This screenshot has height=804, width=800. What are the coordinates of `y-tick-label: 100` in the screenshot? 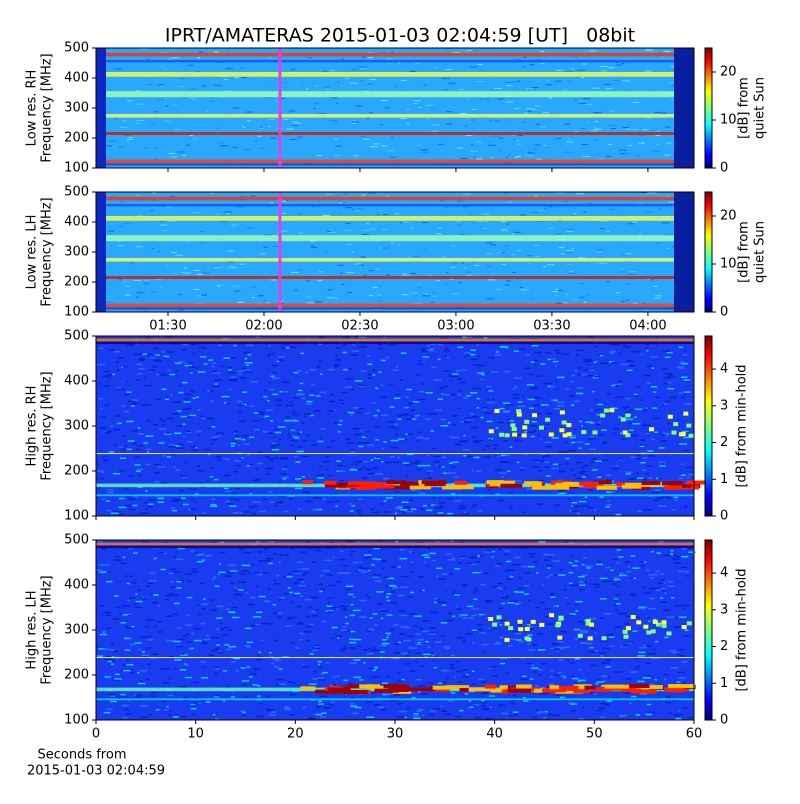 It's located at (76, 516).